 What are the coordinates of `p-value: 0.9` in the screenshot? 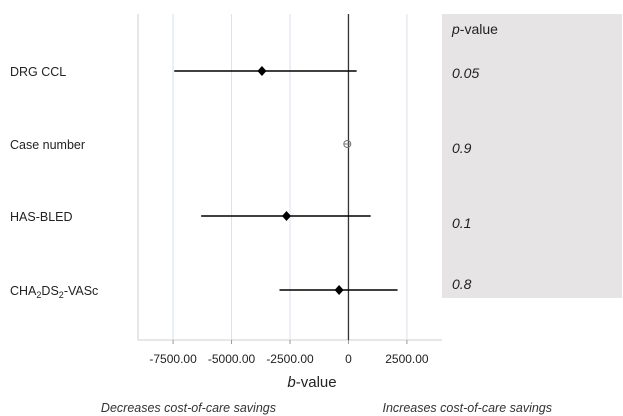 It's located at (462, 148).